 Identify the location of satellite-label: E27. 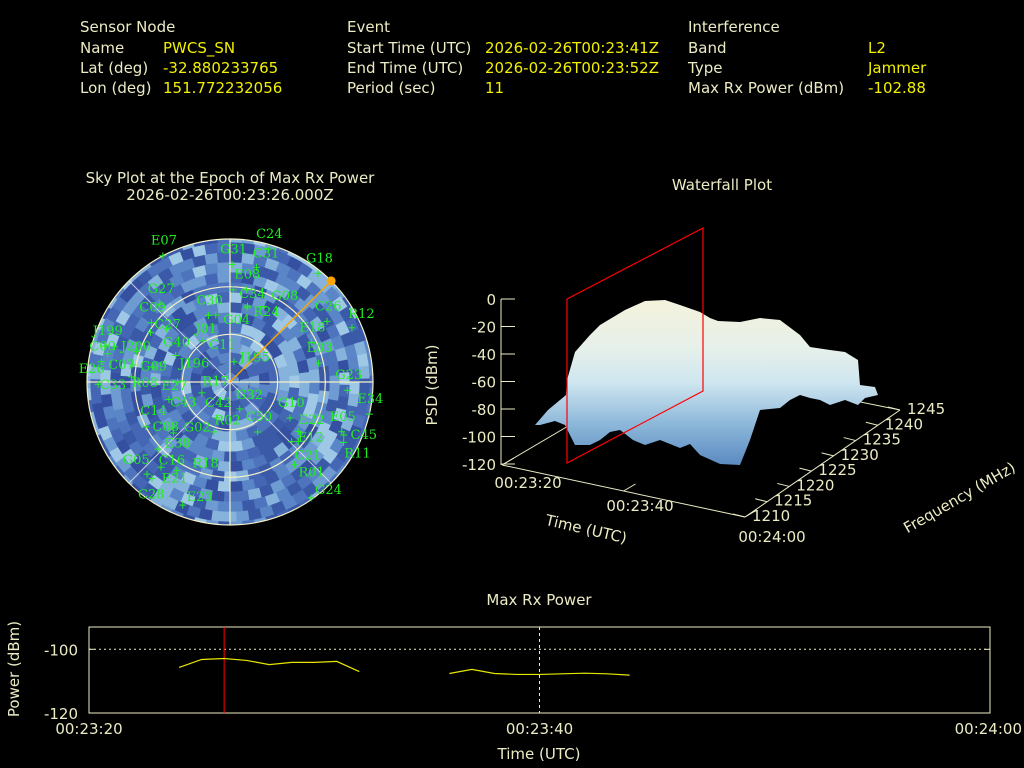
(174, 386).